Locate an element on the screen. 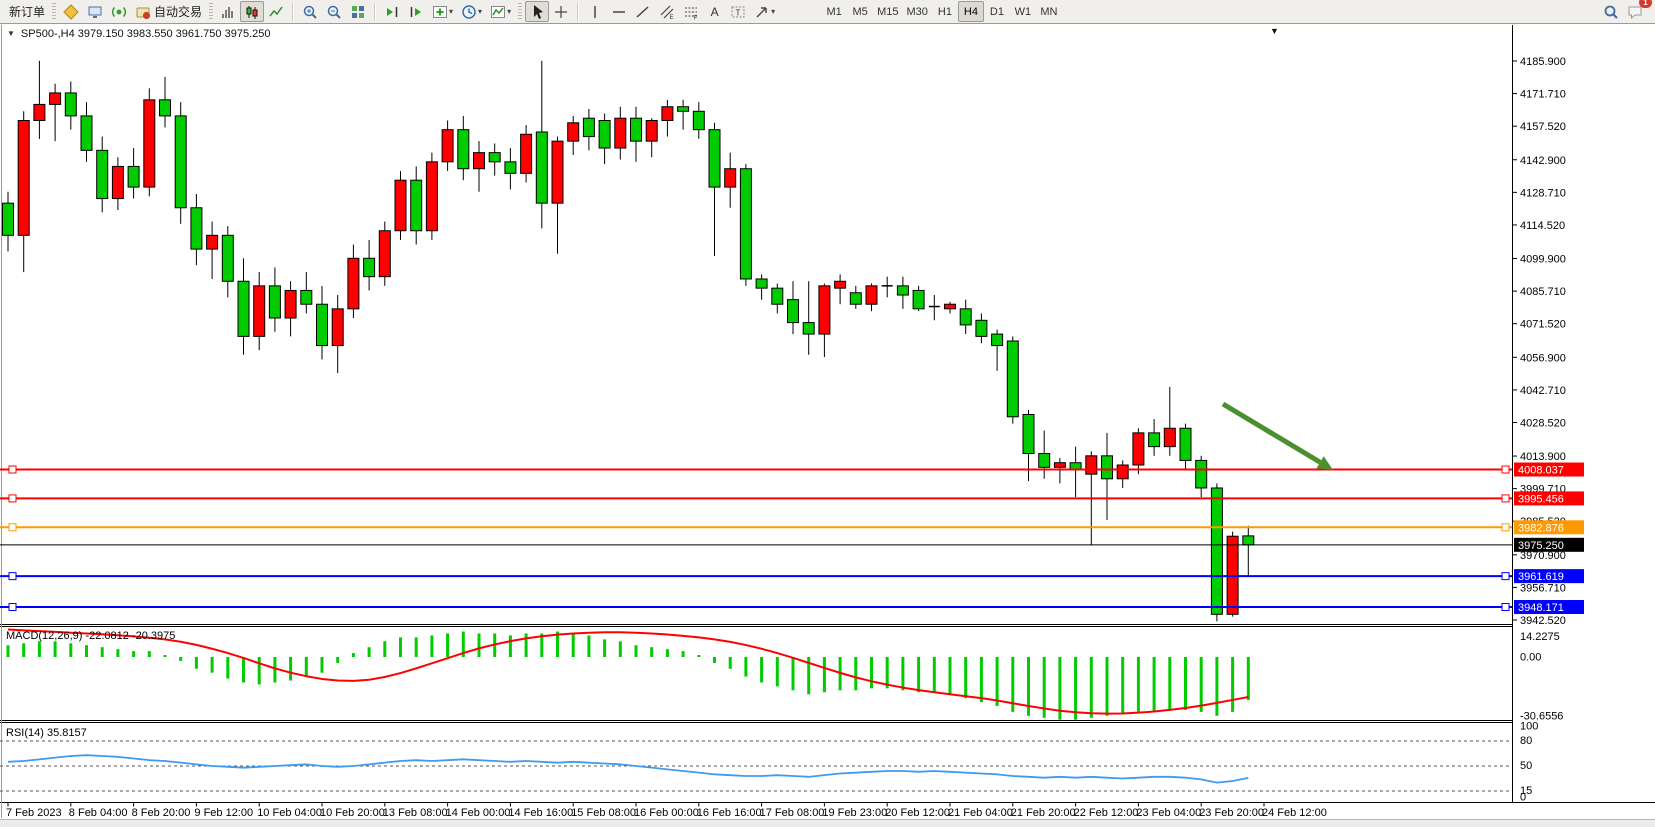 This screenshot has width=1655, height=827. search-button is located at coordinates (1611, 11).